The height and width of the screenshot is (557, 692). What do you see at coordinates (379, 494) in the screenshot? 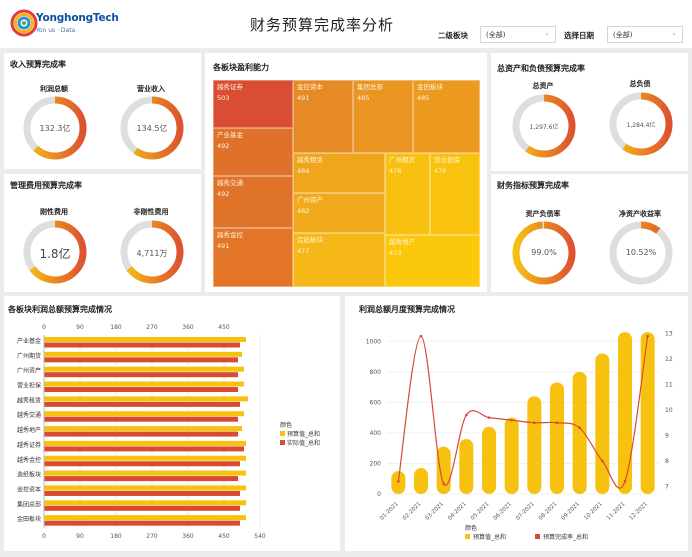
I see `y-tick-label-left: 0` at bounding box center [379, 494].